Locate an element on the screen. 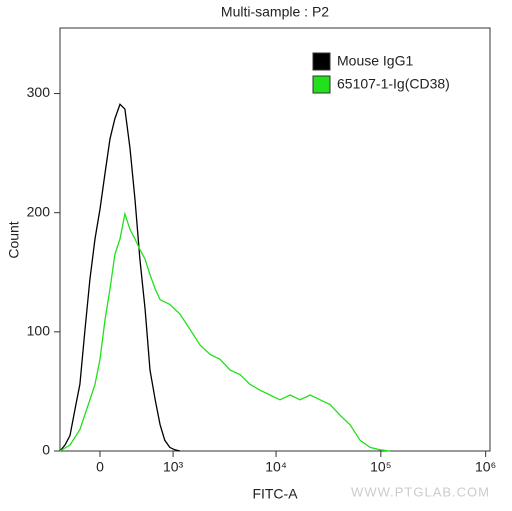  y-tick-label: 200 is located at coordinates (39, 211).